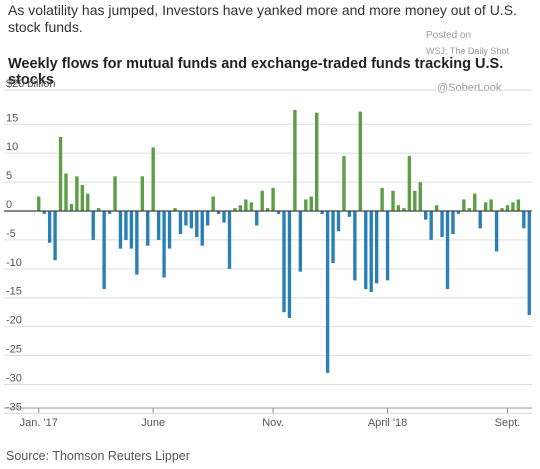 This screenshot has height=469, width=540. What do you see at coordinates (12, 147) in the screenshot?
I see `y-tick-label: 10` at bounding box center [12, 147].